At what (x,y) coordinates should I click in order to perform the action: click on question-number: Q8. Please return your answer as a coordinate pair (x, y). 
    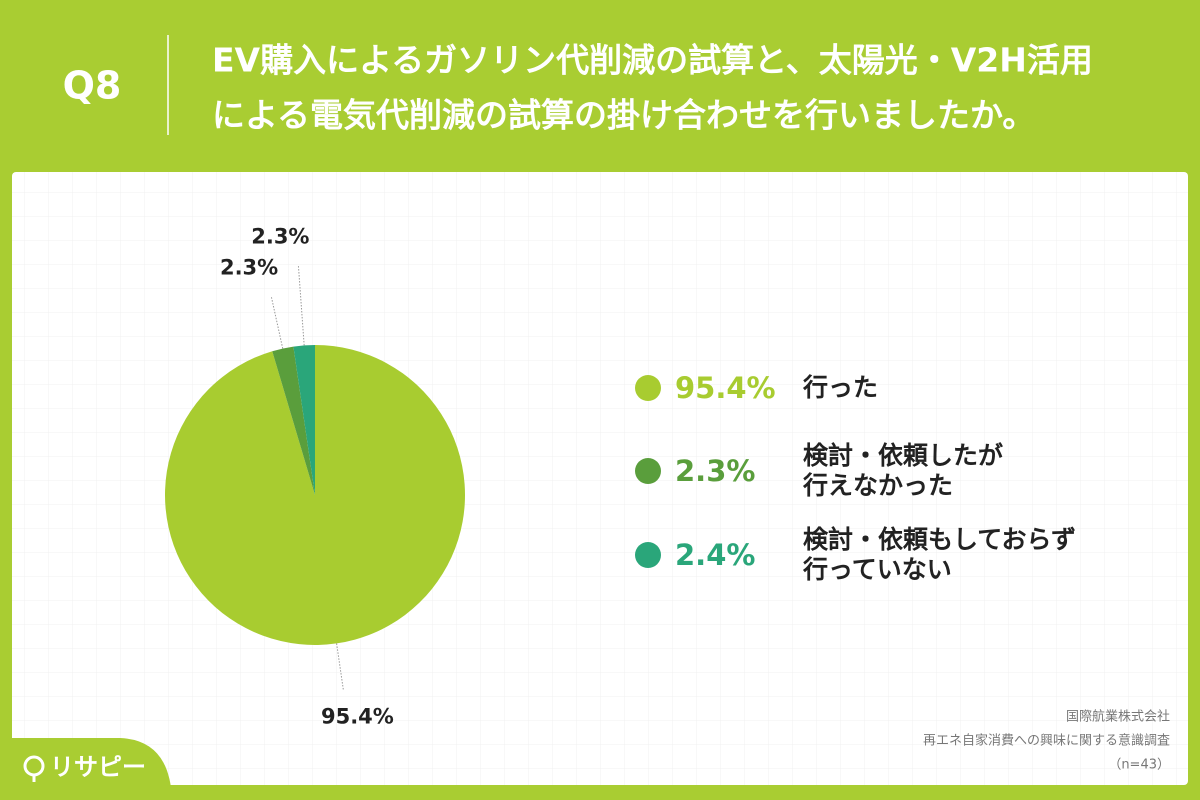
    Looking at the image, I should click on (92, 86).